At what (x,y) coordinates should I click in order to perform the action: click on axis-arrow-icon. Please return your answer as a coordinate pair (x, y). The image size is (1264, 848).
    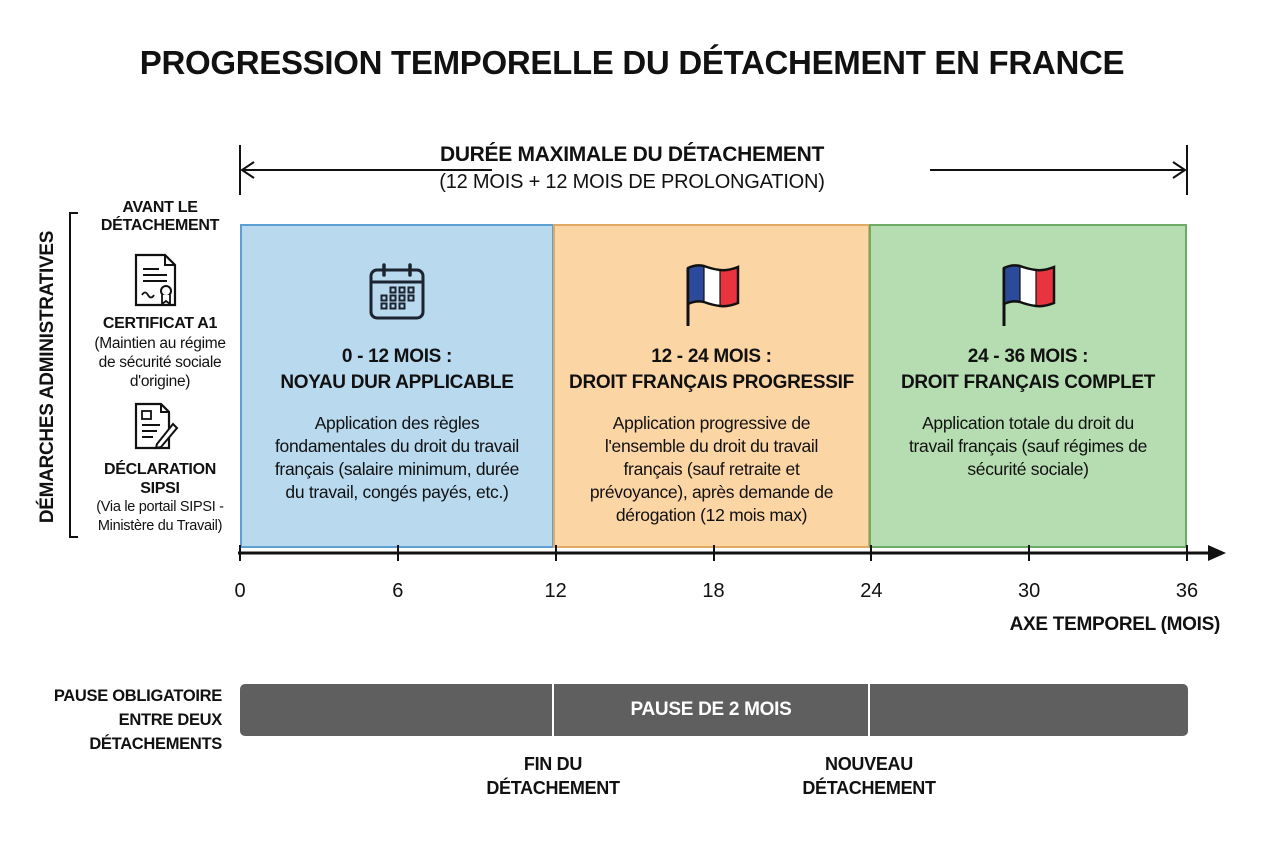
    Looking at the image, I should click on (1217, 553).